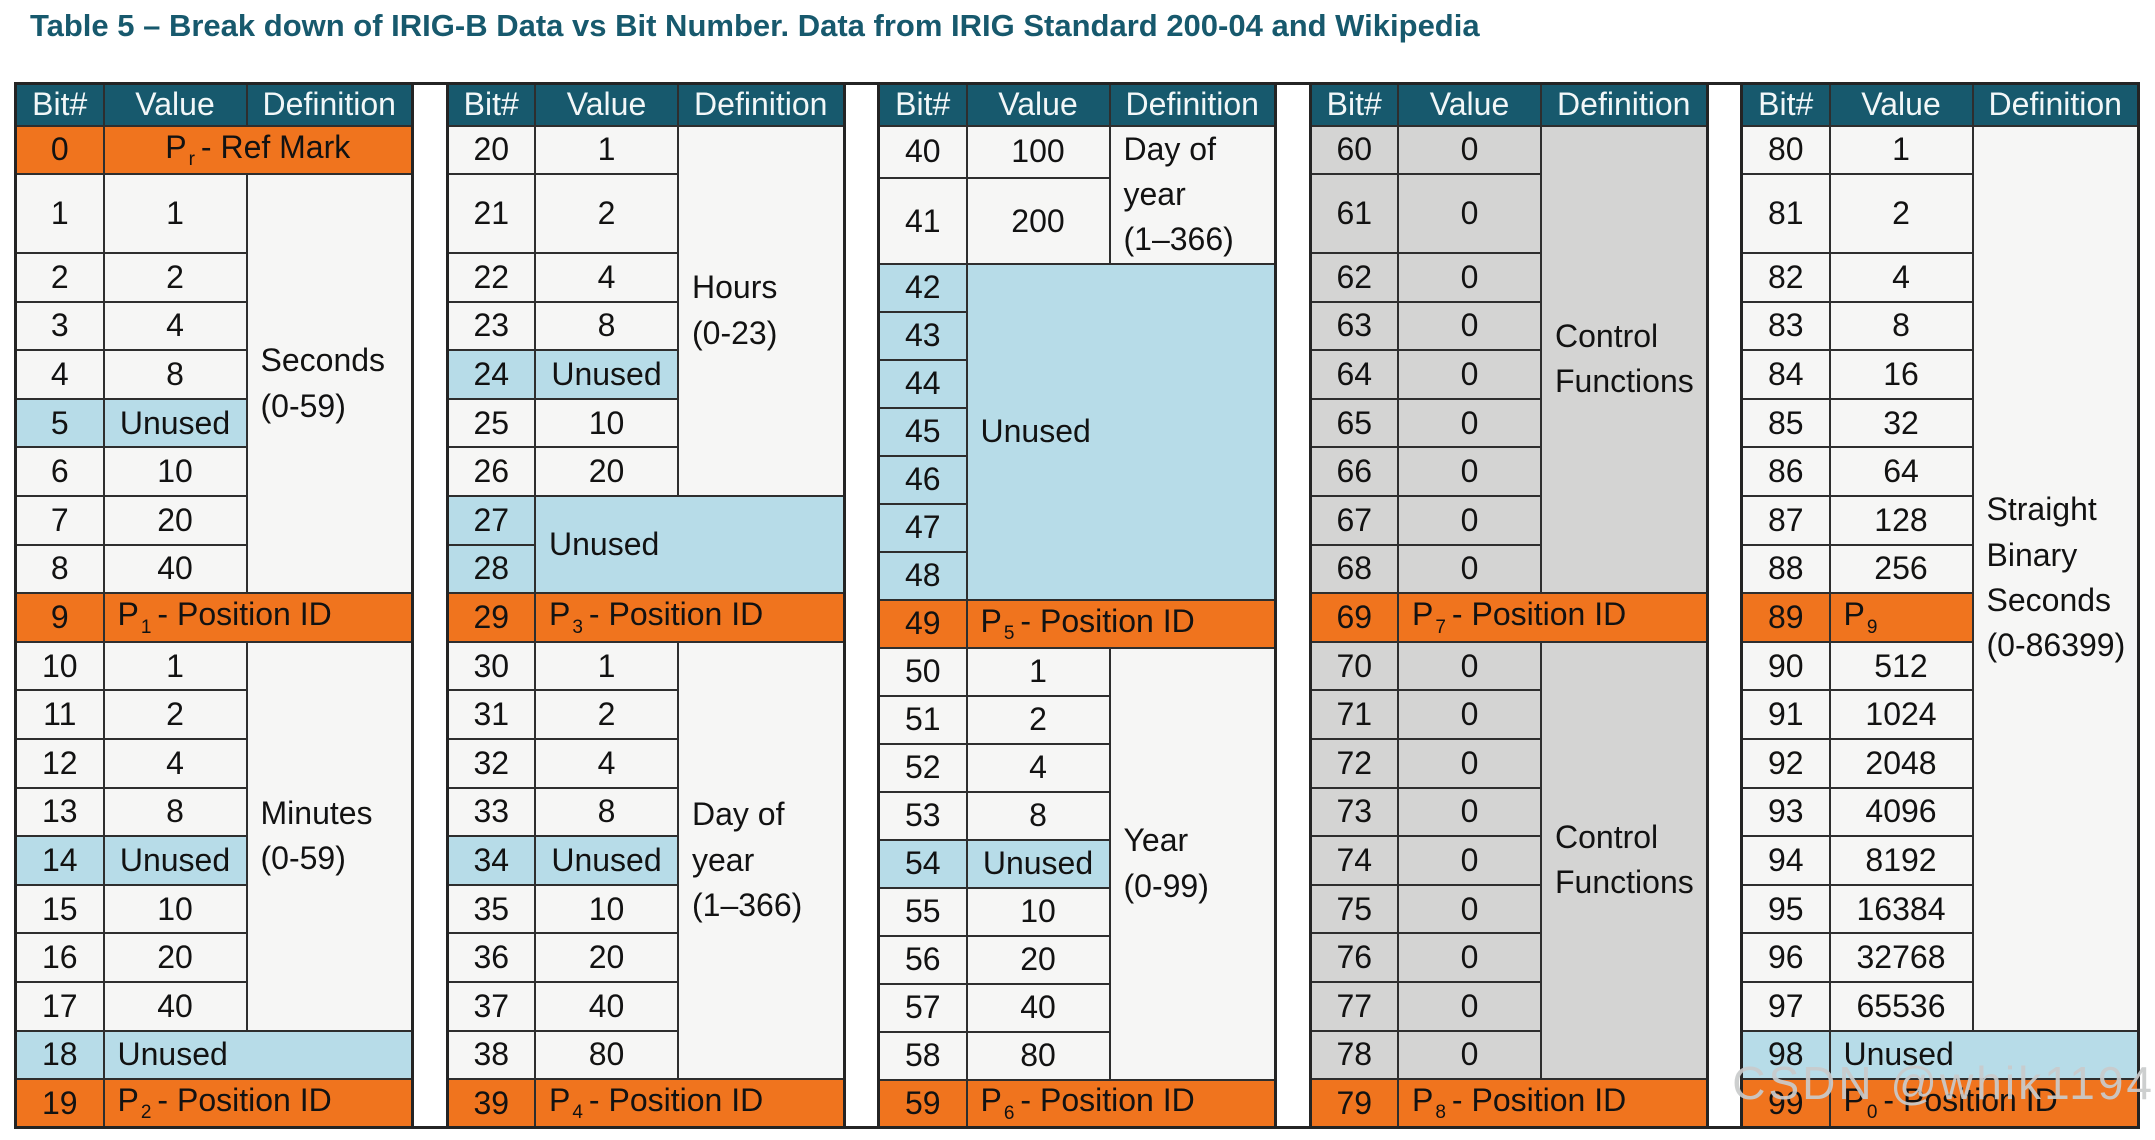  What do you see at coordinates (59, 150) in the screenshot?
I see `bit-cell: 0` at bounding box center [59, 150].